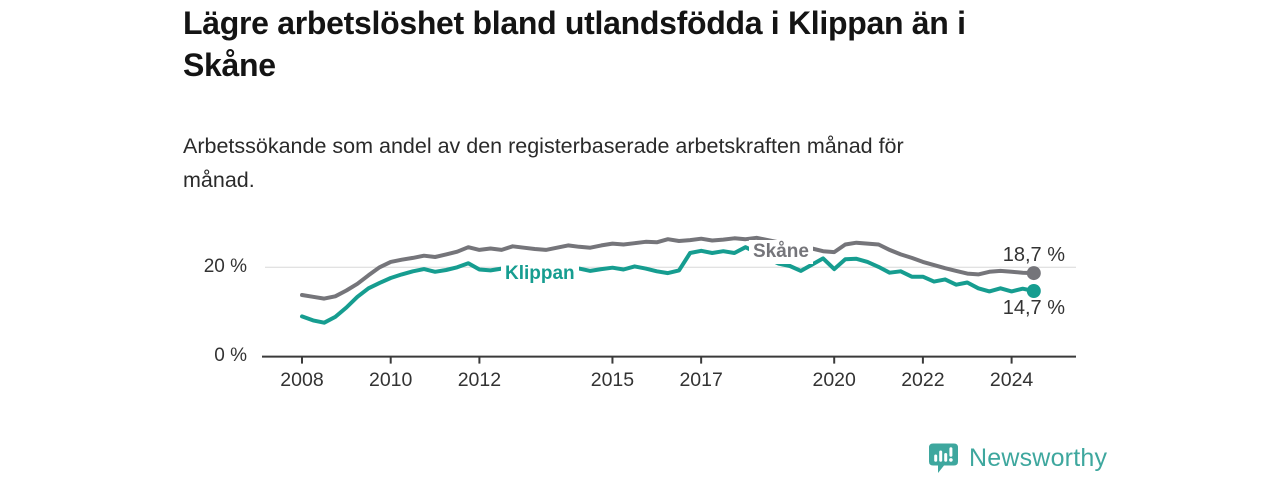 The height and width of the screenshot is (480, 1280). Describe the element at coordinates (229, 65) in the screenshot. I see `title-line-2: Skåne` at that location.